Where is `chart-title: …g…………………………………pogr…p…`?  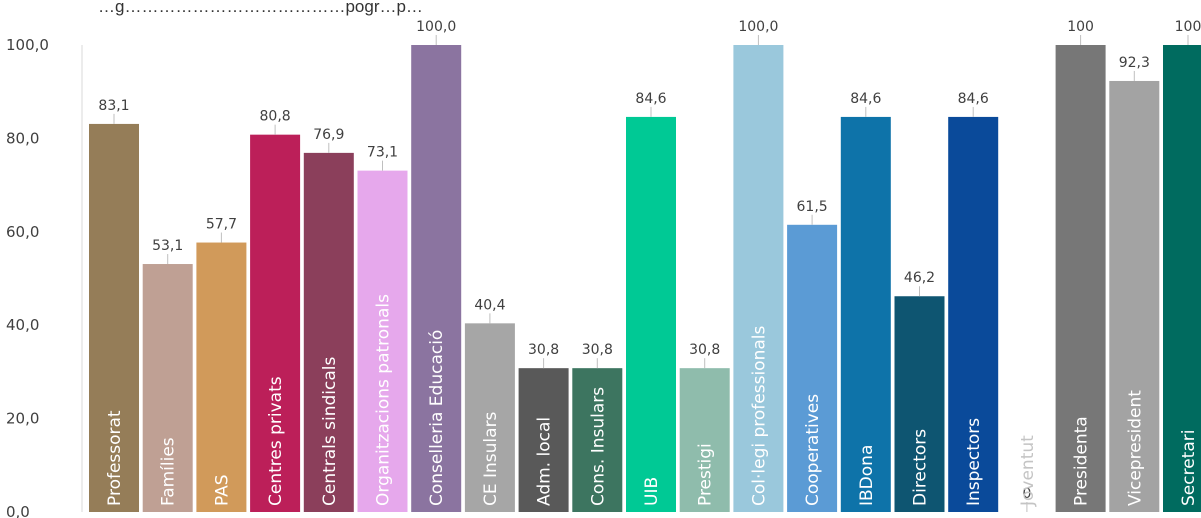
chart-title: …g…………………………………pogr…p… is located at coordinates (260, 8).